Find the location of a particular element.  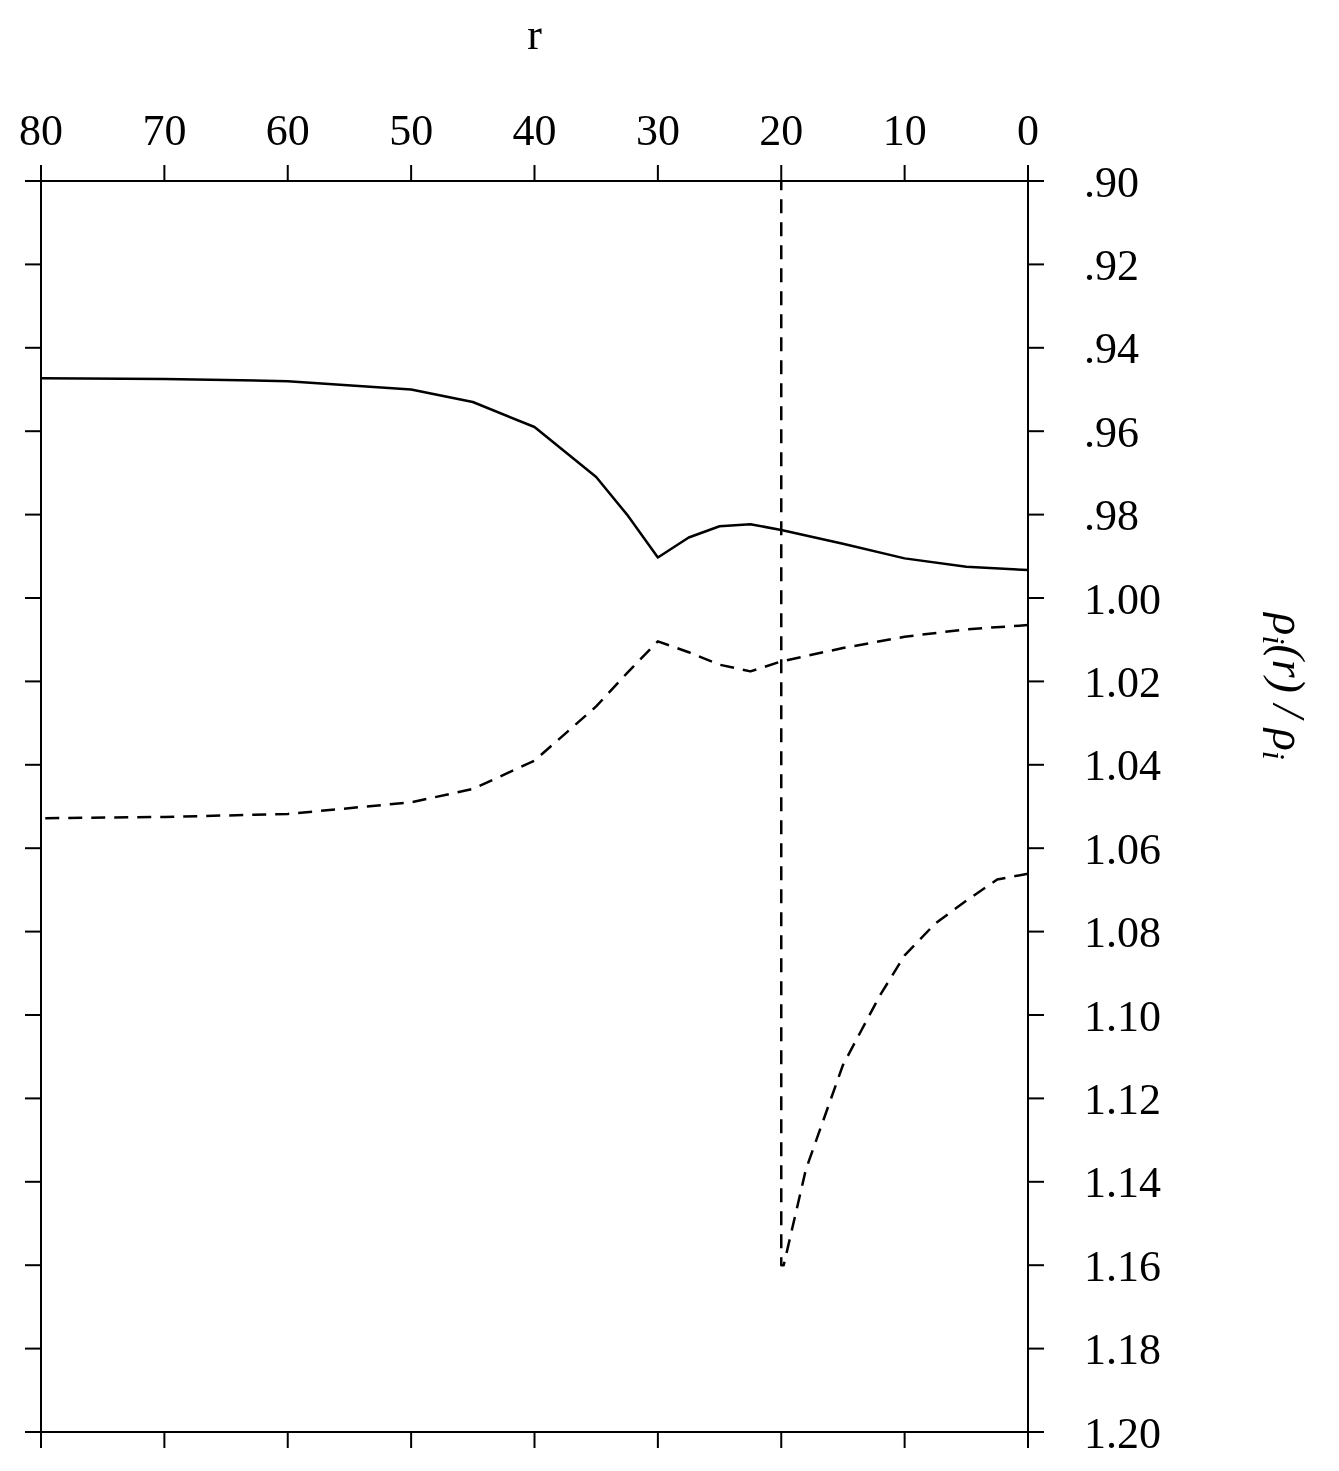

x-axis-title: r is located at coordinates (535, 35).